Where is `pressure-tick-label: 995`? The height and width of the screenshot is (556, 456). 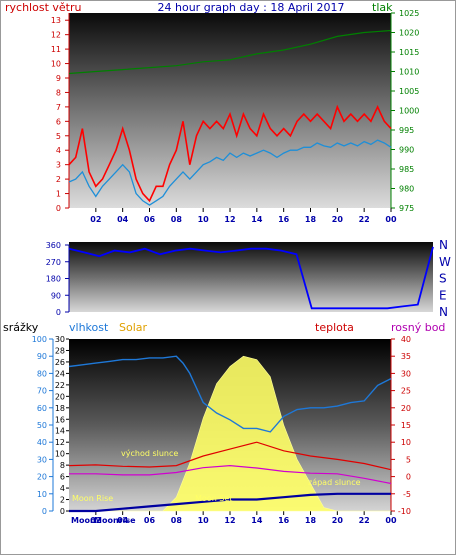
pressure-tick-label: 995 is located at coordinates (406, 130).